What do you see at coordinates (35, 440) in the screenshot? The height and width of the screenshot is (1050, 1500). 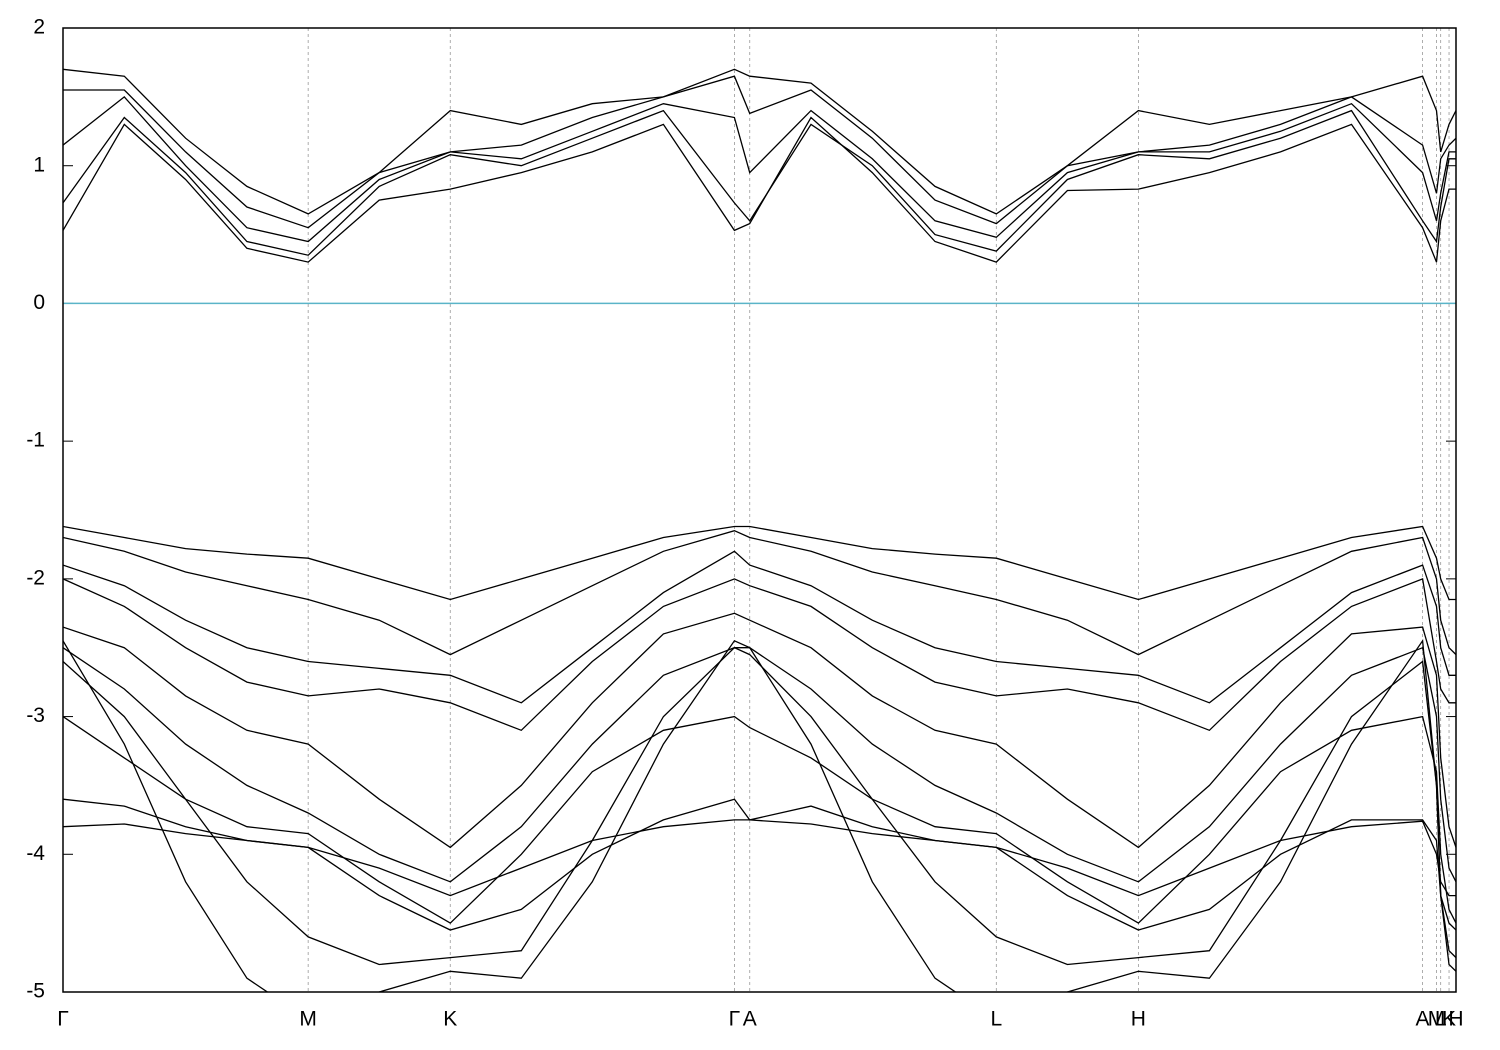 I see `y-tick-label: -1` at bounding box center [35, 440].